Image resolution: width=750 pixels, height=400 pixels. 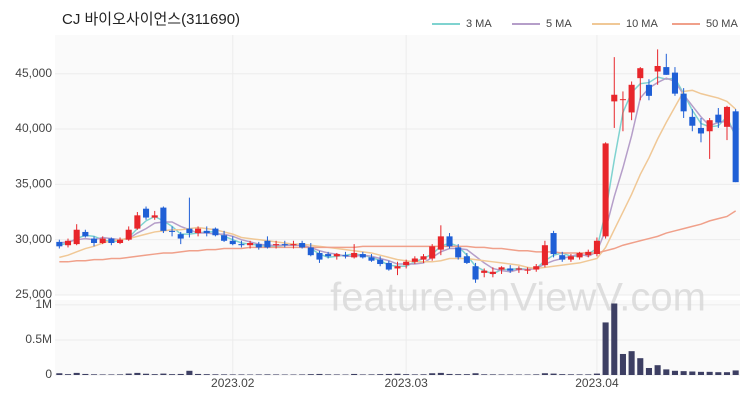 I want to click on legend-label: 5 MA, so click(x=559, y=24).